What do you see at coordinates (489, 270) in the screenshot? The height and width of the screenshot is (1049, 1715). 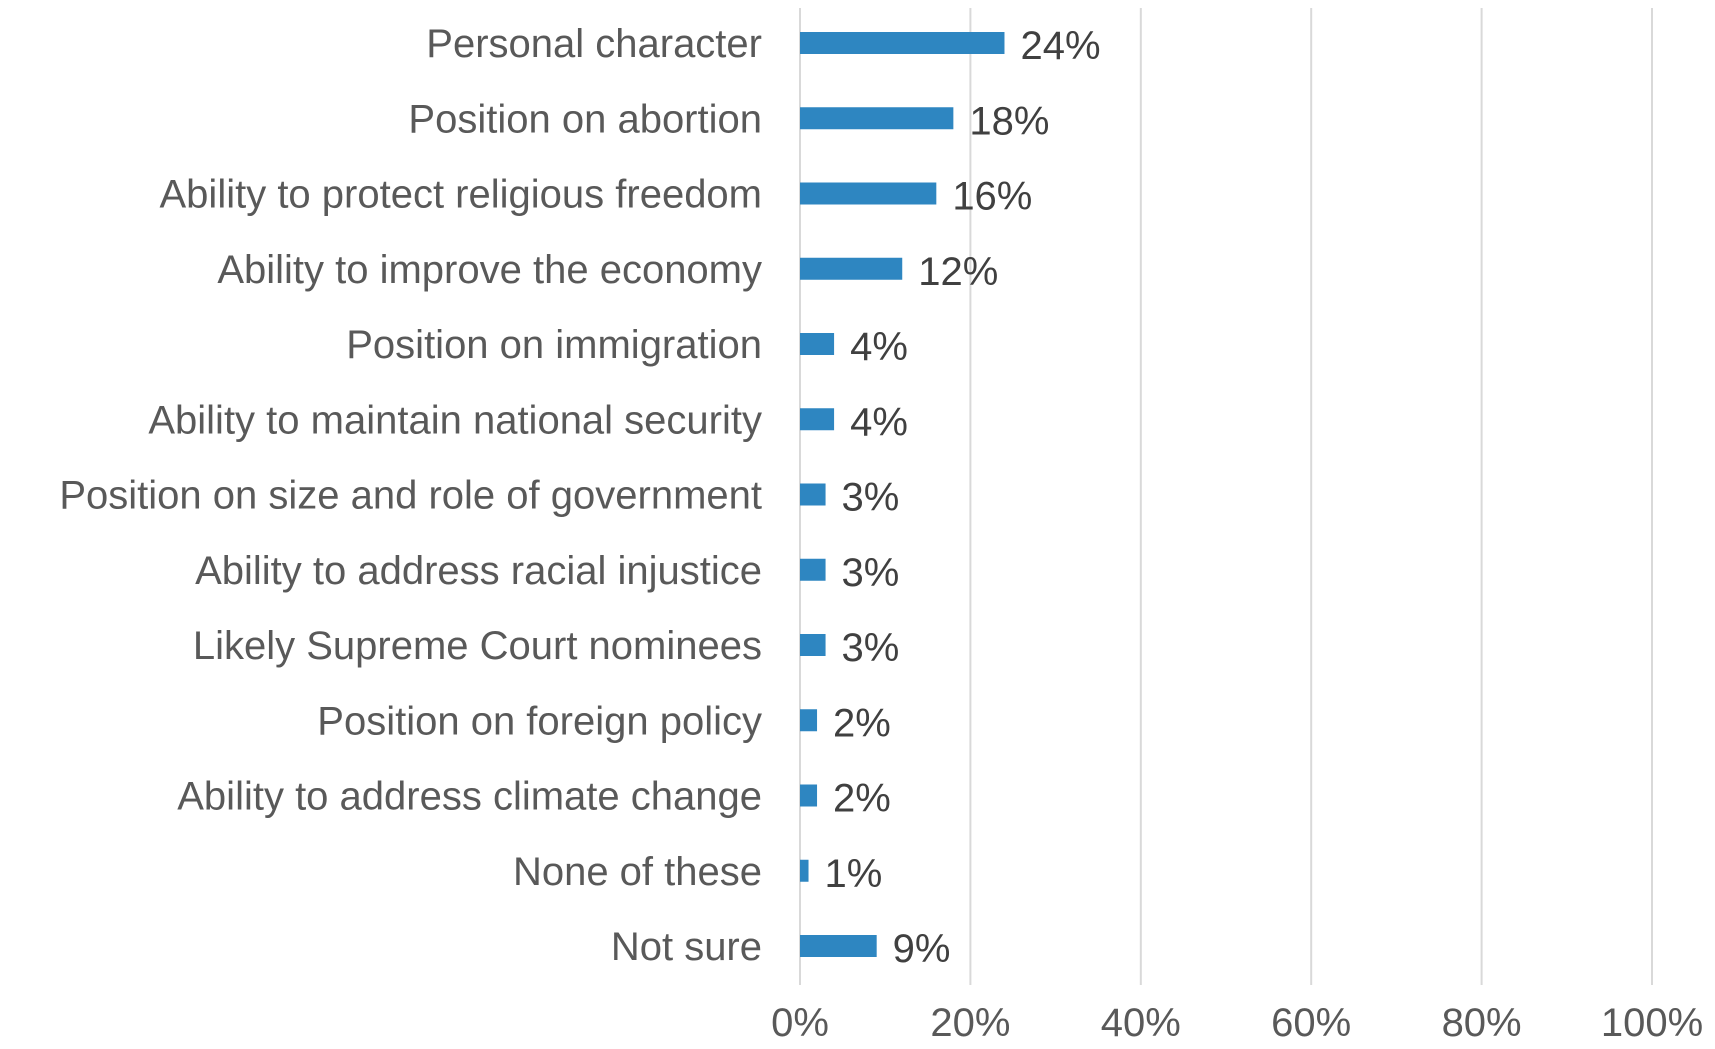 I see `category-label: Ability to improve the economy` at bounding box center [489, 270].